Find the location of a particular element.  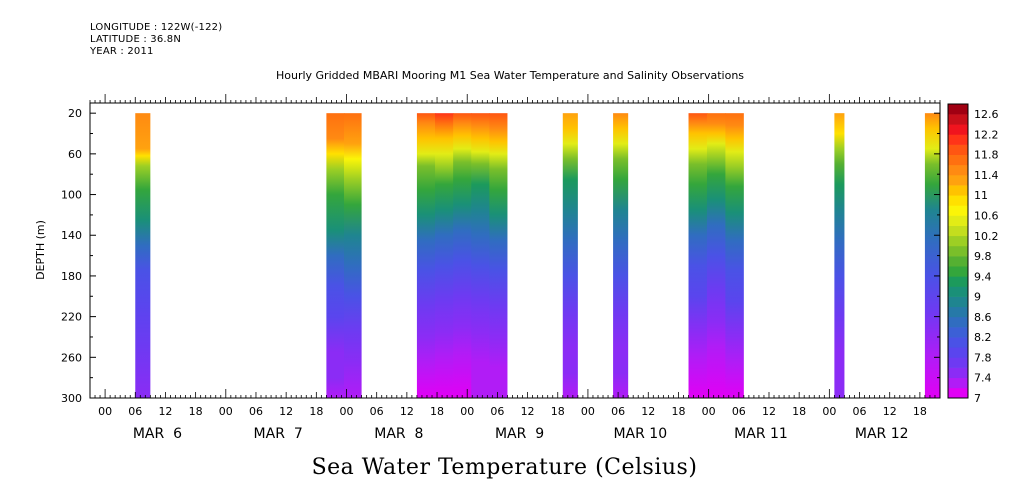

colorbar-label: 7.4 is located at coordinates (983, 378).